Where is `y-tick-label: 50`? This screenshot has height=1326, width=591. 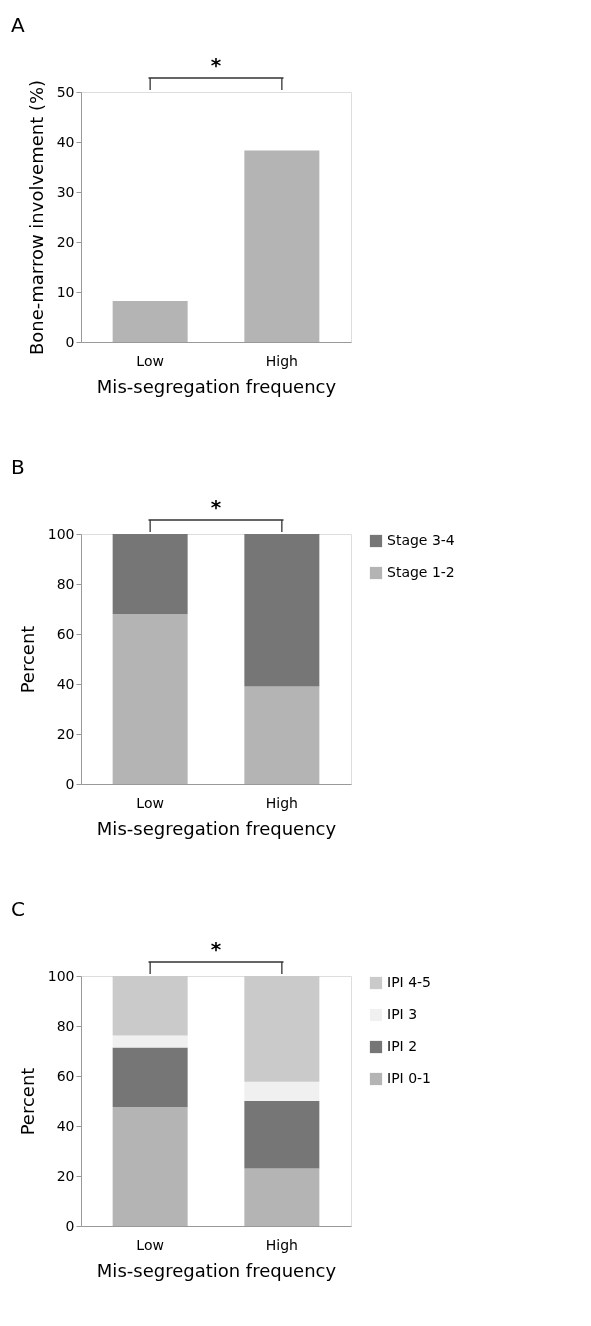
y-tick-label: 50 is located at coordinates (65, 91).